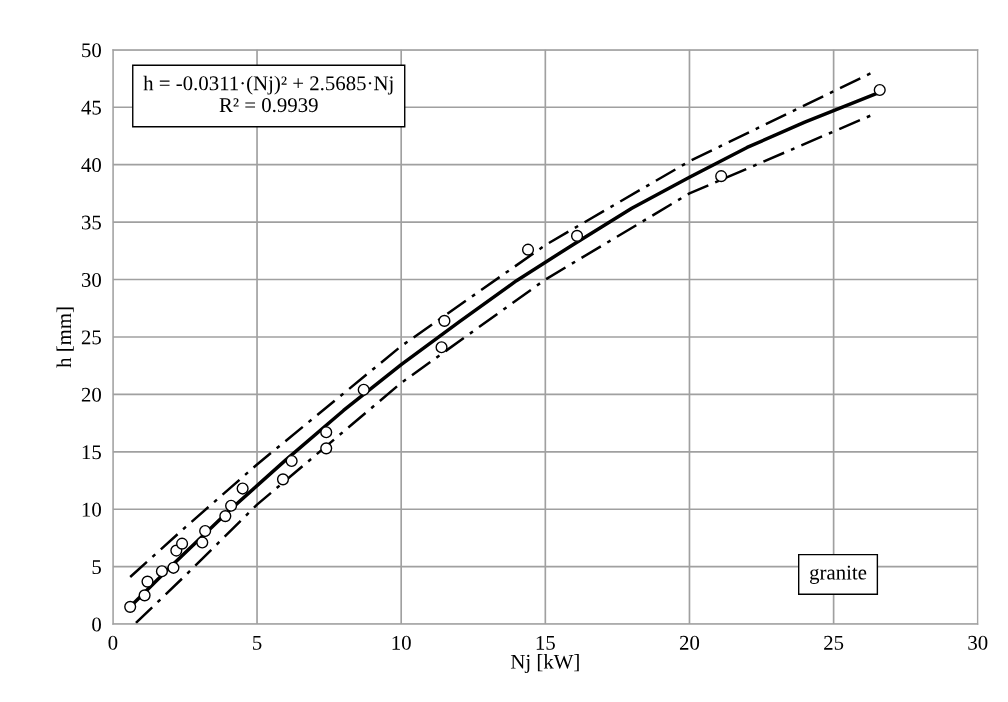 The width and height of the screenshot is (1008, 702). I want to click on y-tick-label: 0, so click(96, 624).